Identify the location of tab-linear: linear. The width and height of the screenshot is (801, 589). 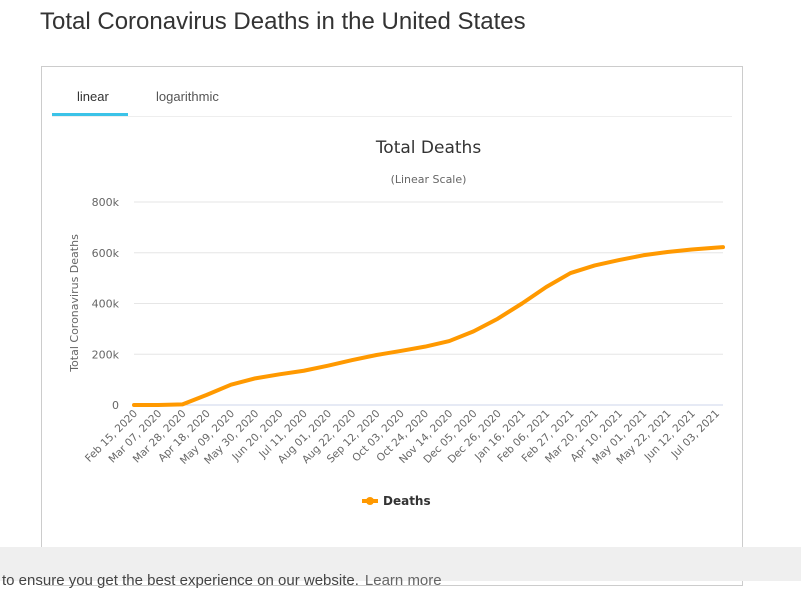
(93, 96).